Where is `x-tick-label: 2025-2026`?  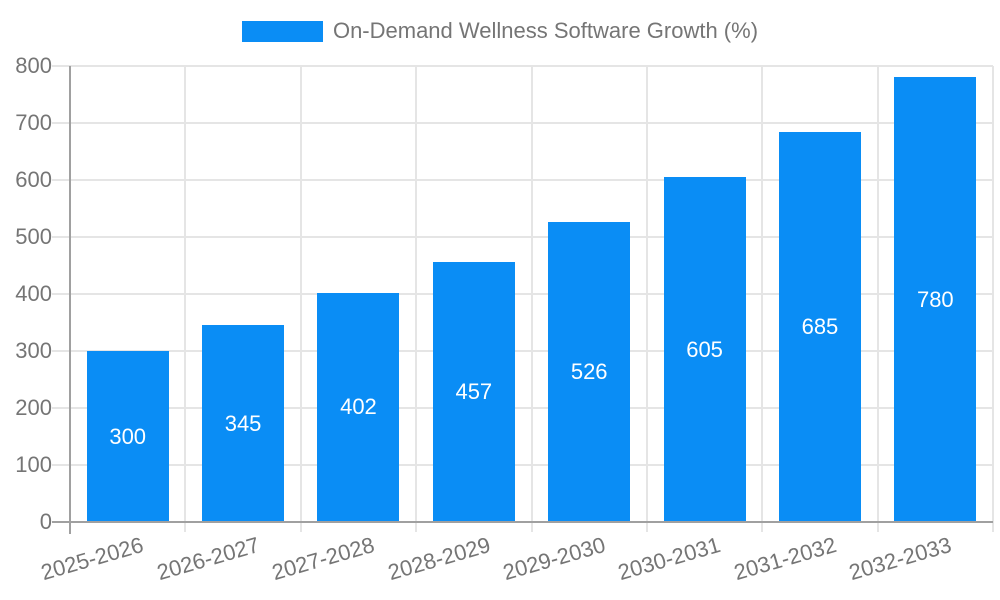
x-tick-label: 2025-2026 is located at coordinates (92, 559).